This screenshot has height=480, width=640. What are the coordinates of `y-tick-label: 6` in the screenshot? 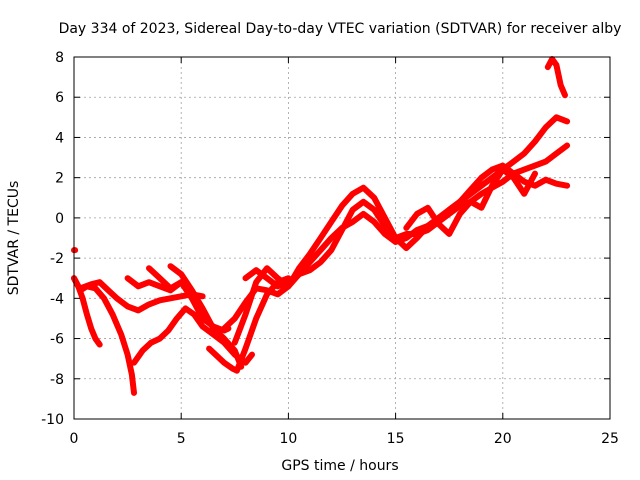 It's located at (59, 98).